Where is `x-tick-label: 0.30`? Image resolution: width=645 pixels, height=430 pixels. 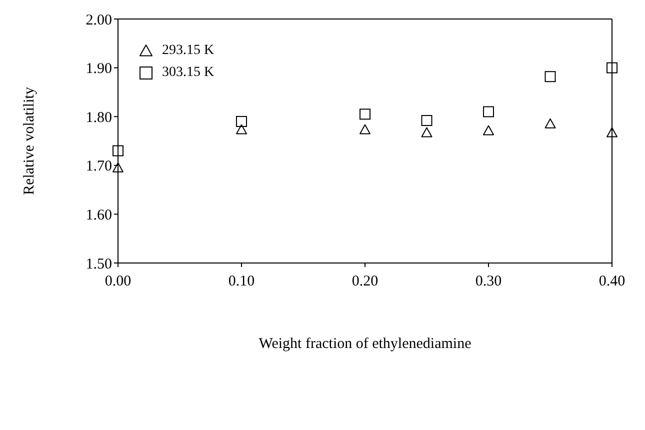 x-tick-label: 0.30 is located at coordinates (488, 282).